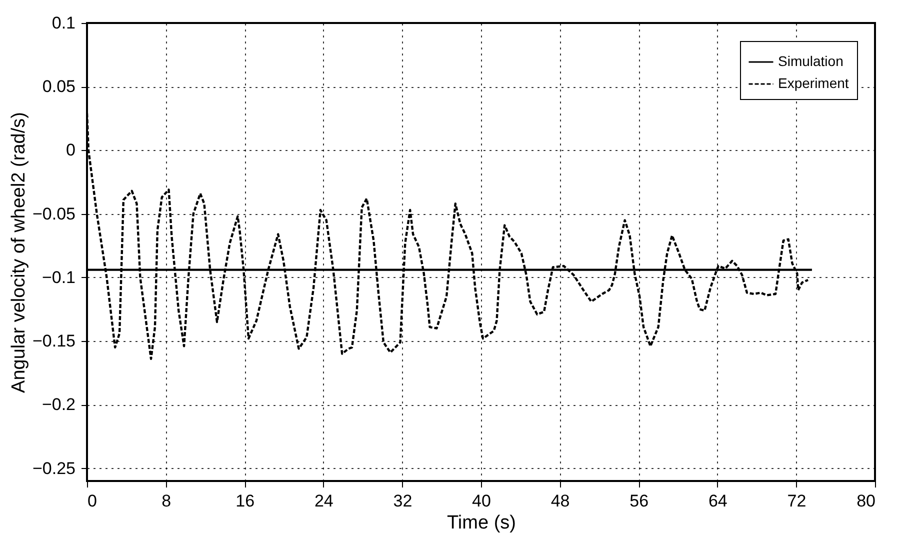  Describe the element at coordinates (639, 501) in the screenshot. I see `x-tick-label: 56` at that location.